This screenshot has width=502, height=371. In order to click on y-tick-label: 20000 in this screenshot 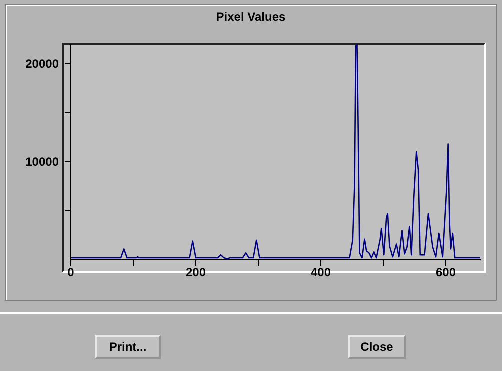, I will do `click(43, 63)`.